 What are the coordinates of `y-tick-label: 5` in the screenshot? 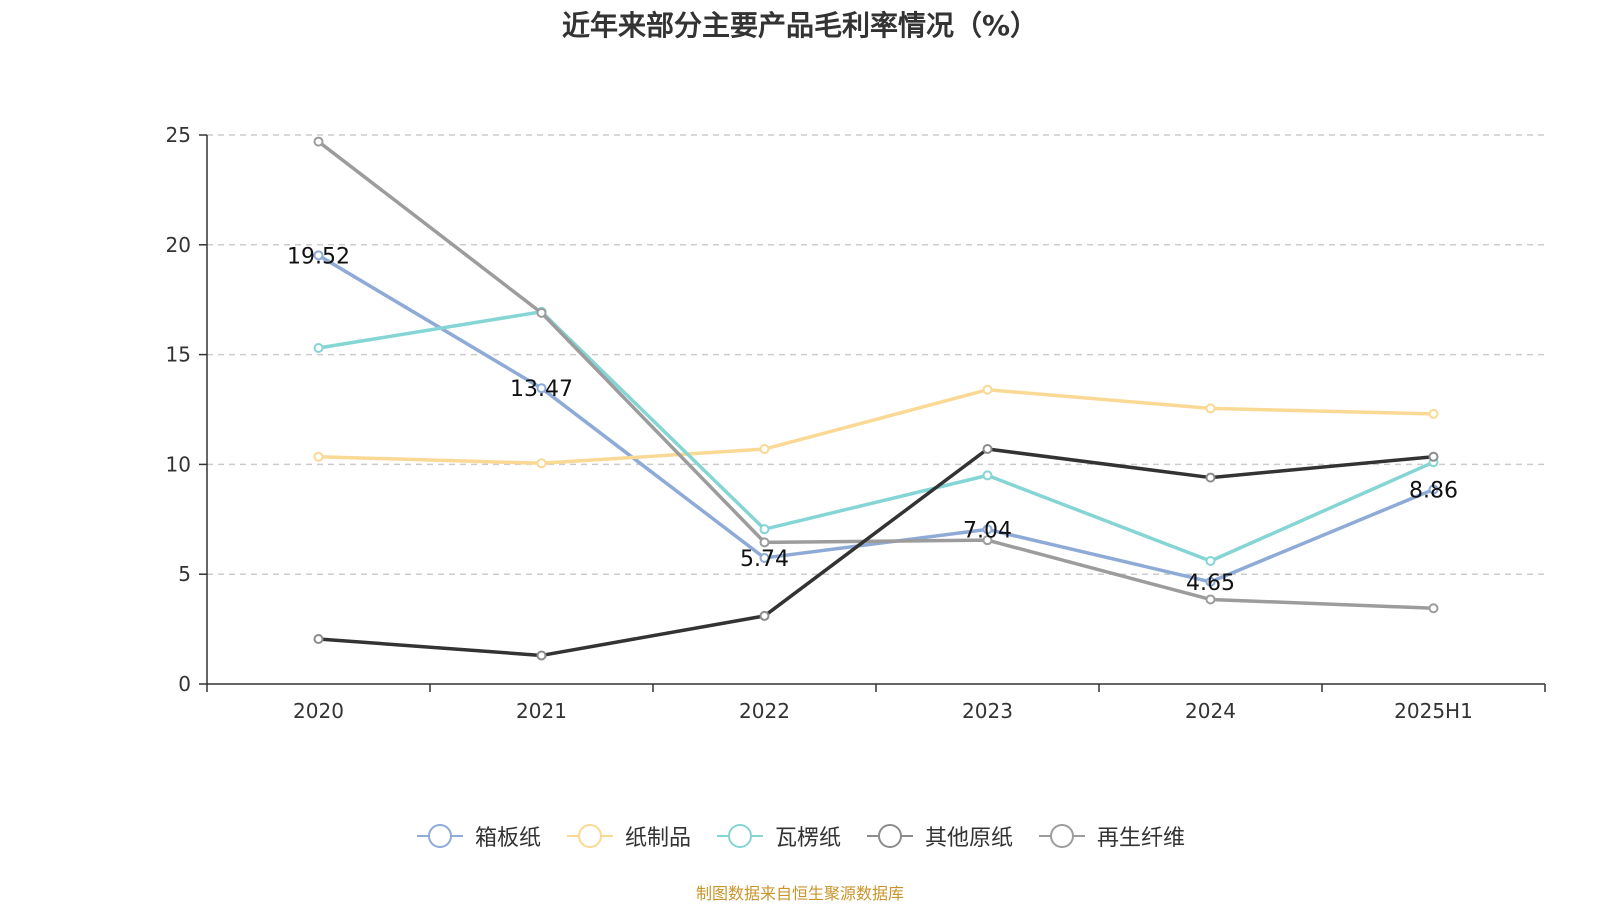 It's located at (184, 574).